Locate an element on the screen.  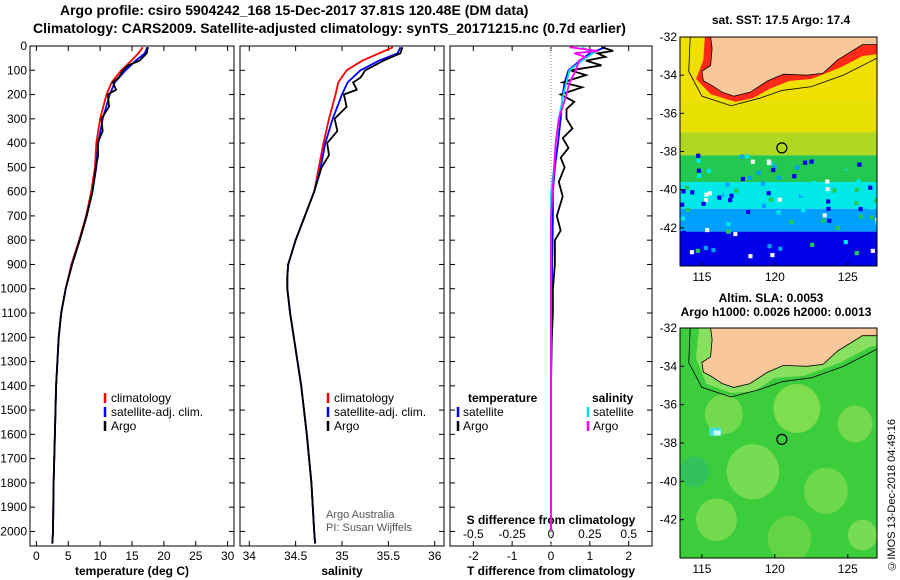
shelf-contour is located at coordinates (782, 72).